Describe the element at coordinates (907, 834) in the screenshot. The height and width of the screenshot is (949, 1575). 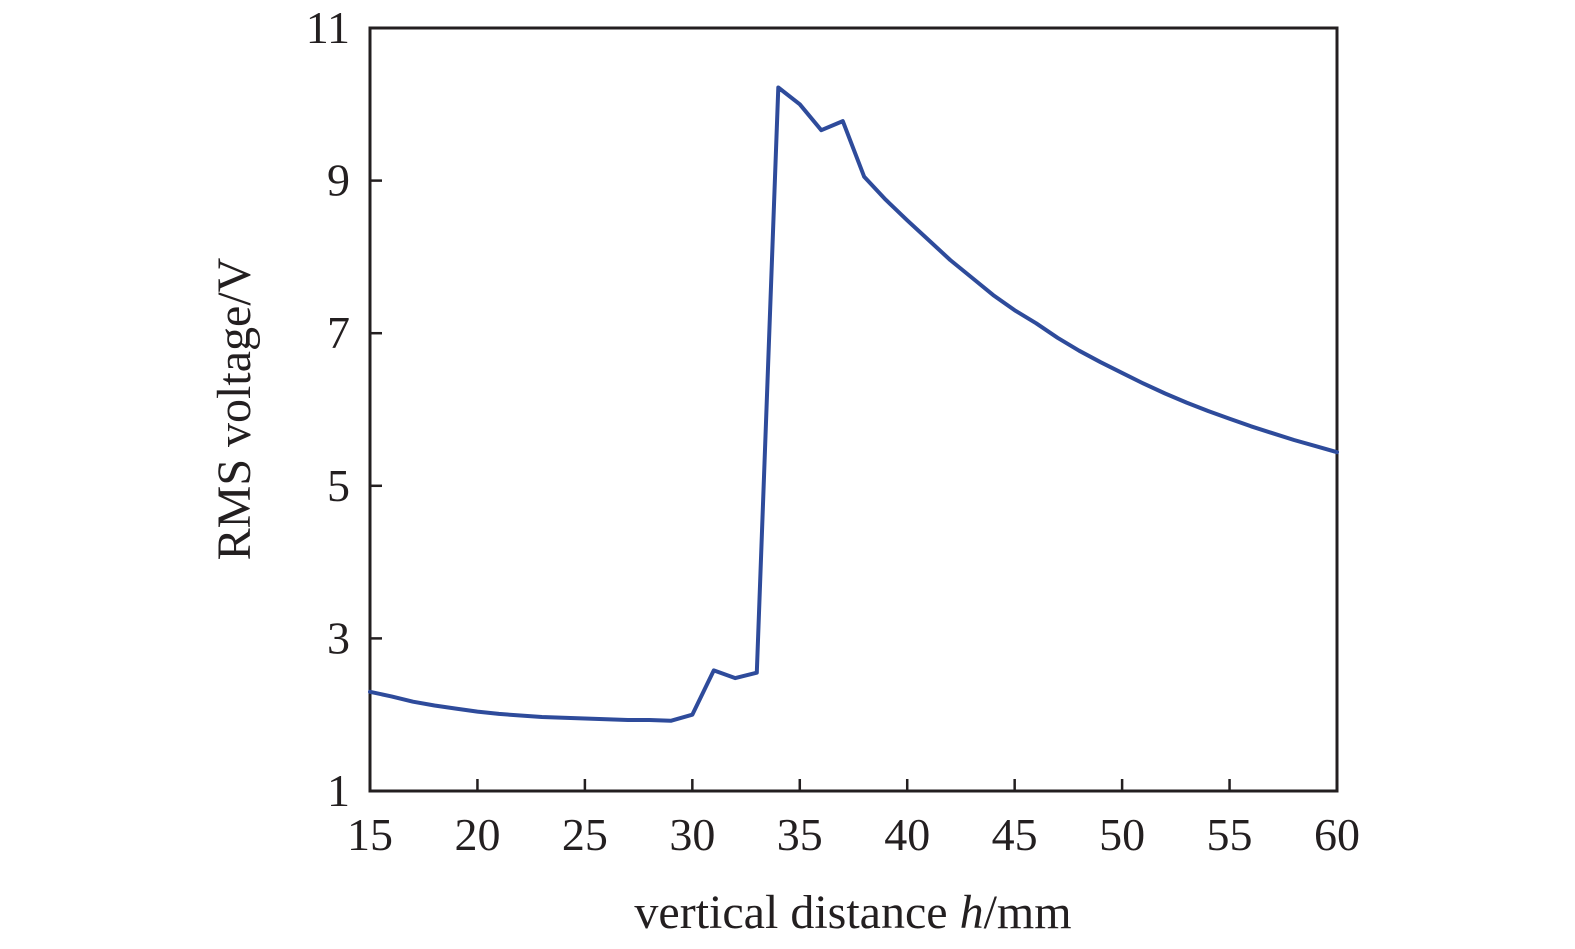
I see `x-tick-label: 40` at that location.